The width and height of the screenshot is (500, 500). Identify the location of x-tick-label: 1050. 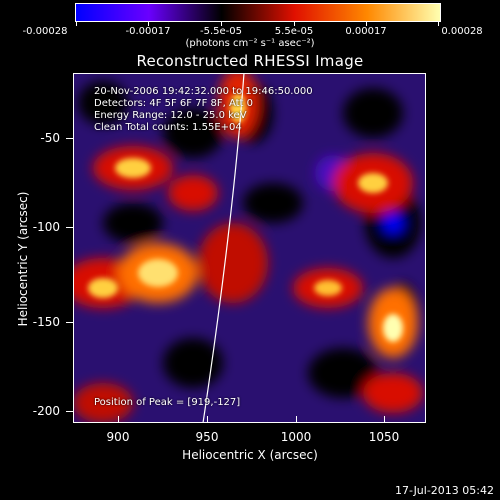
(384, 437).